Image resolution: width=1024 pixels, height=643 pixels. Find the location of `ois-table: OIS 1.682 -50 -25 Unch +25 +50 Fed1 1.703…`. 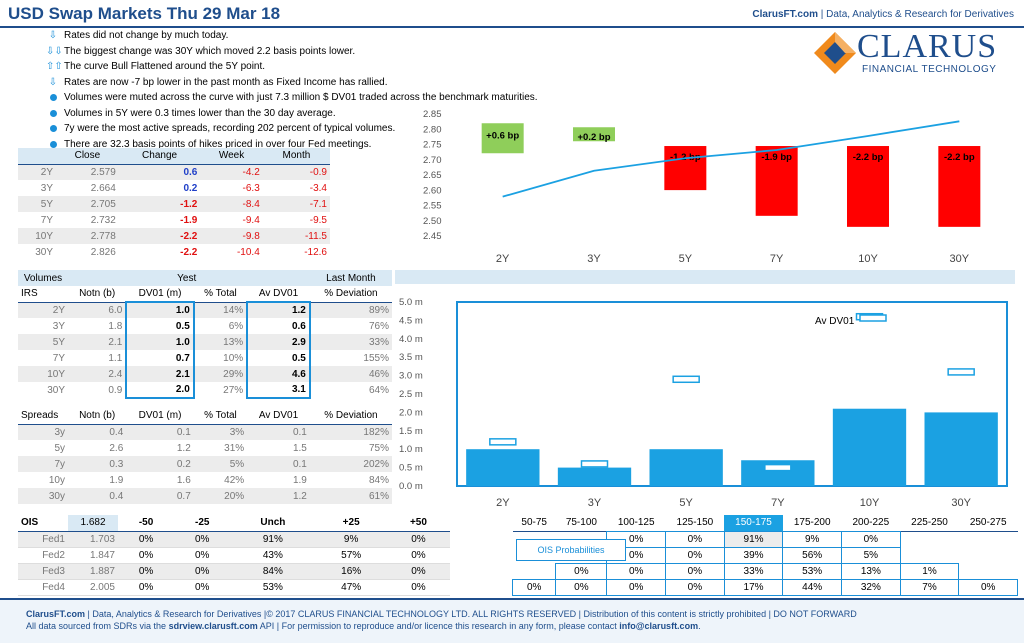

ois-table: OIS 1.682 -50 -25 Unch +25 +50 Fed1 1.703… is located at coordinates (234, 555).